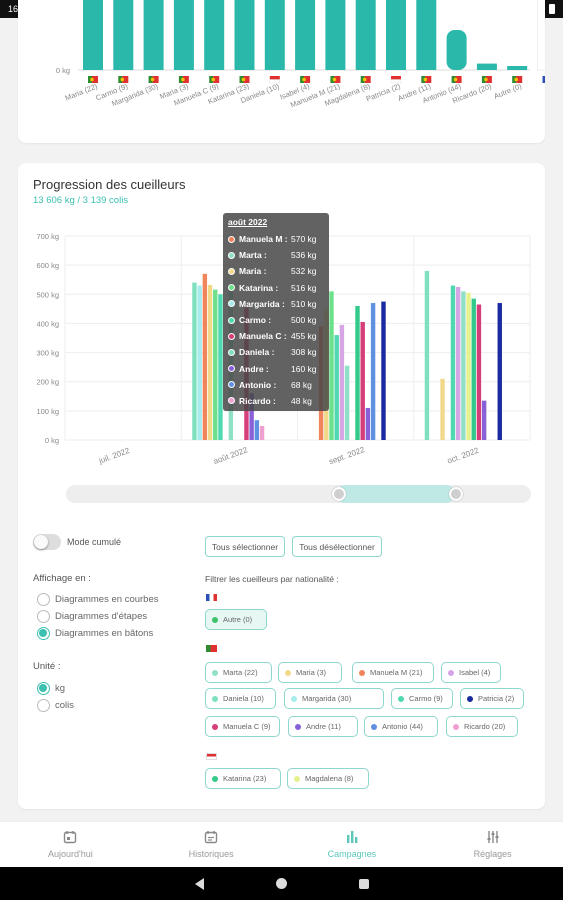 The width and height of the screenshot is (563, 900). I want to click on nav-item-history: Historiques, so click(211, 844).